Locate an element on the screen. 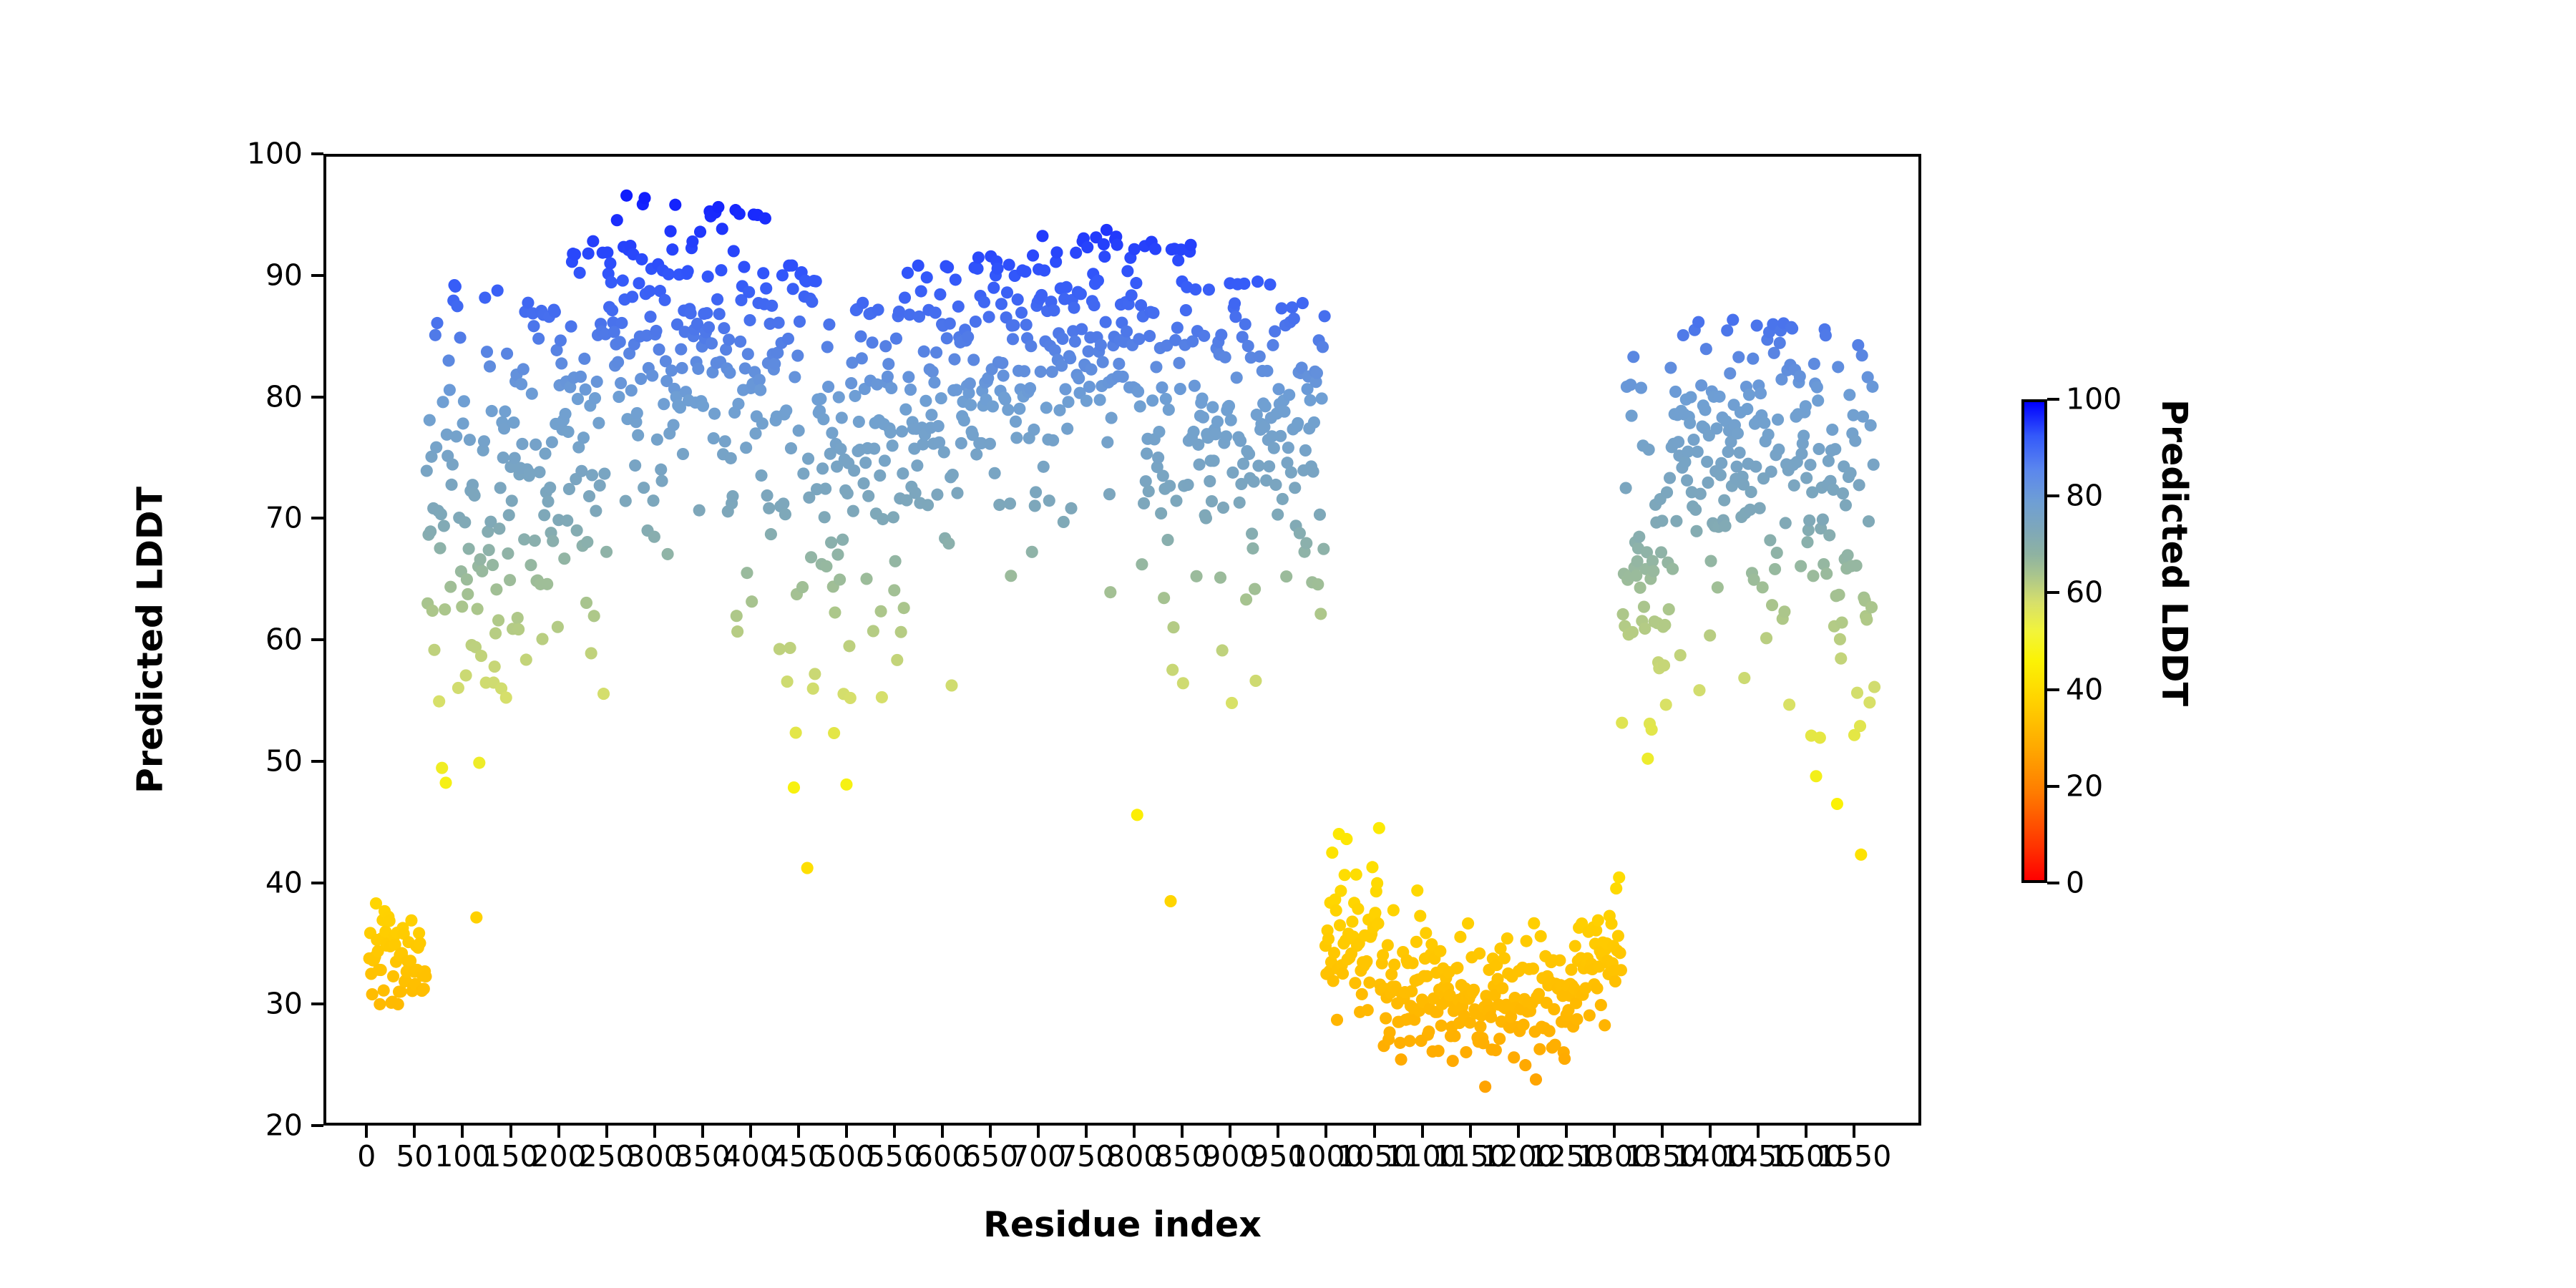  x-tick-label: 100 is located at coordinates (462, 1156).